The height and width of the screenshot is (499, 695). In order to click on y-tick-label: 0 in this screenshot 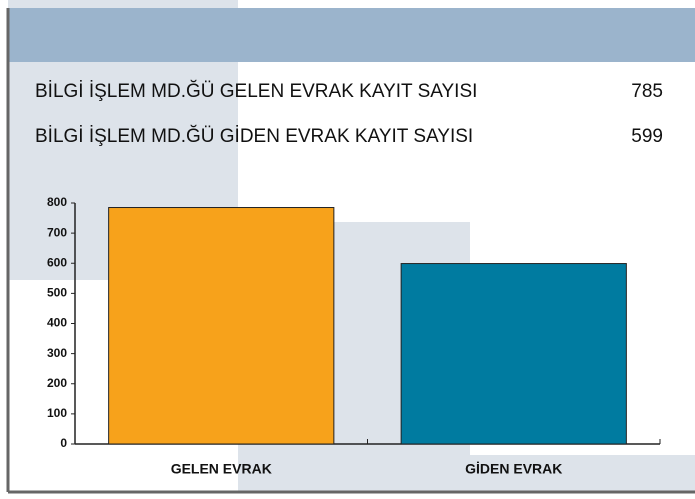, I will do `click(63, 443)`.